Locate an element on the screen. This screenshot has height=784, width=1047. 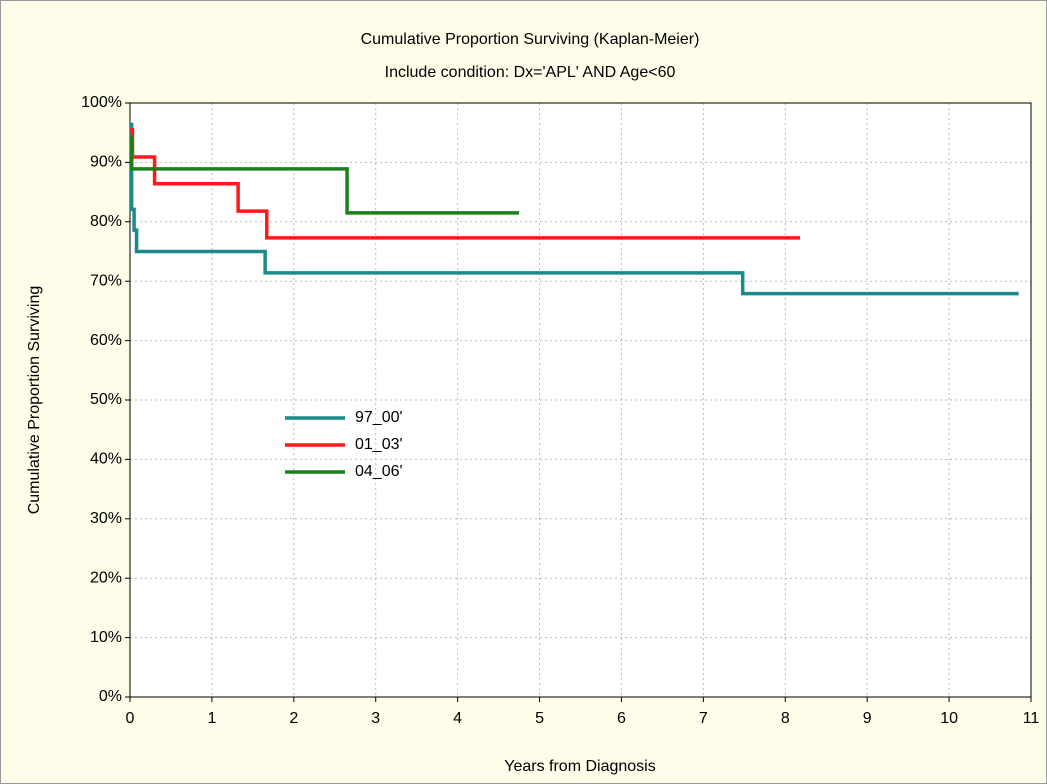
y-tick-label: 20% is located at coordinates (106, 577).